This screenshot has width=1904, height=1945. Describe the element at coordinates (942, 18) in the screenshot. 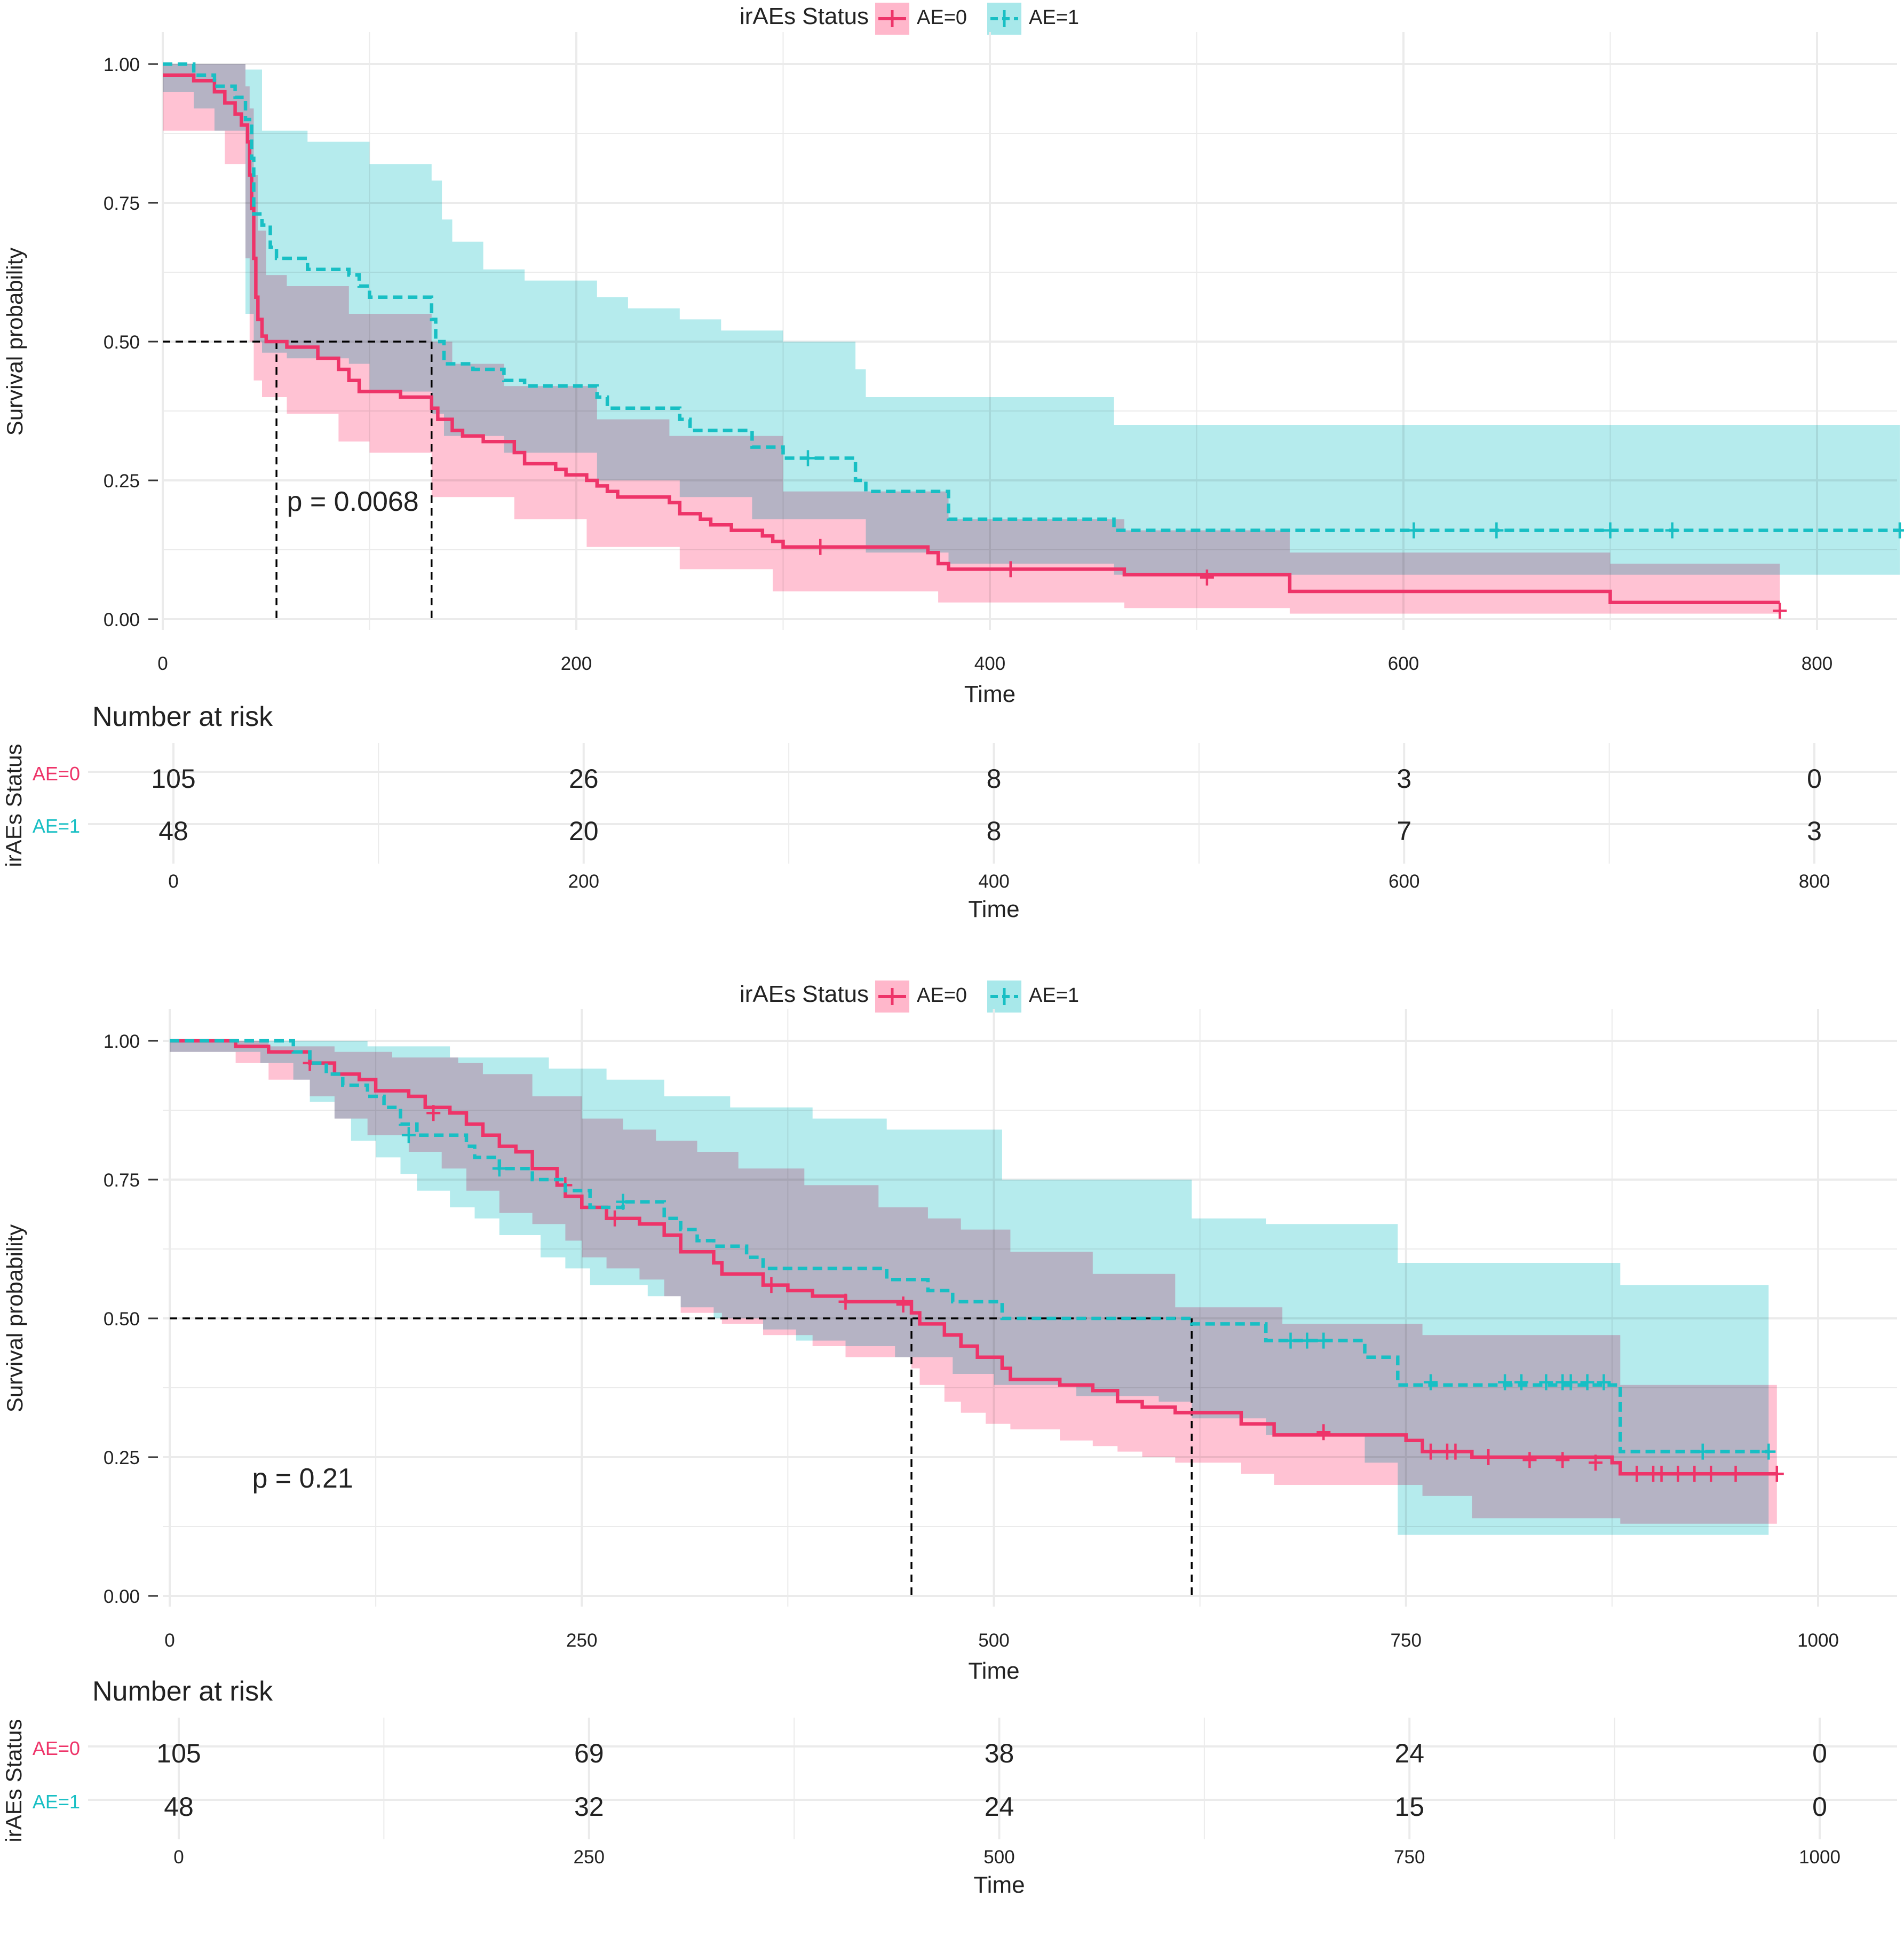

I see `legend-label-ae0: AE=0` at that location.